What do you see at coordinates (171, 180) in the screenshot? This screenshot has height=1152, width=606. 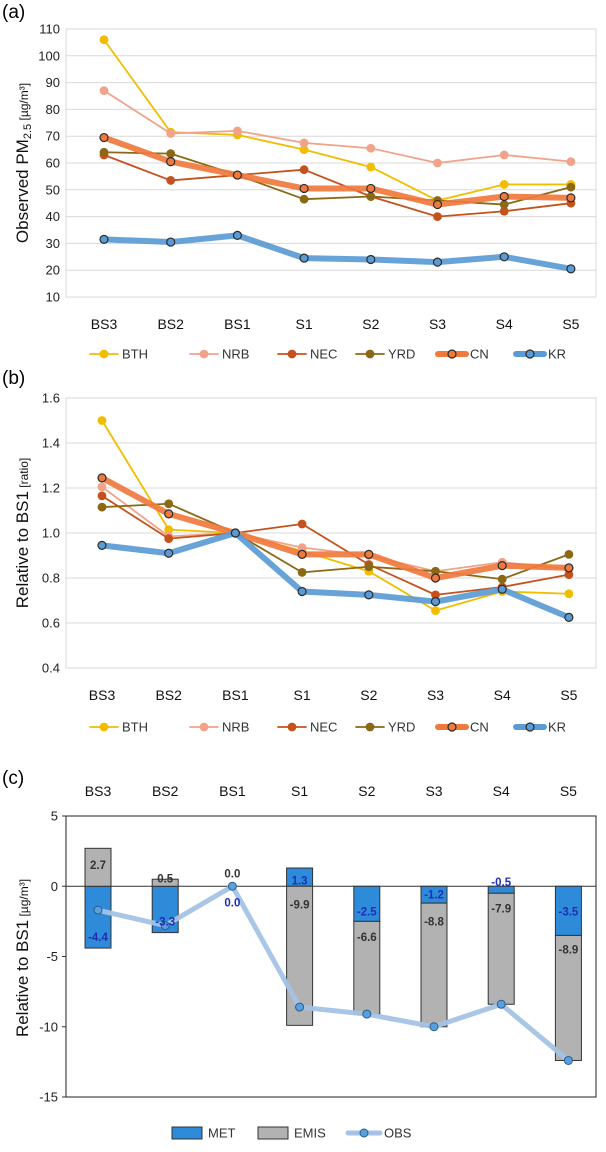 I see `point-nec-bs2` at bounding box center [171, 180].